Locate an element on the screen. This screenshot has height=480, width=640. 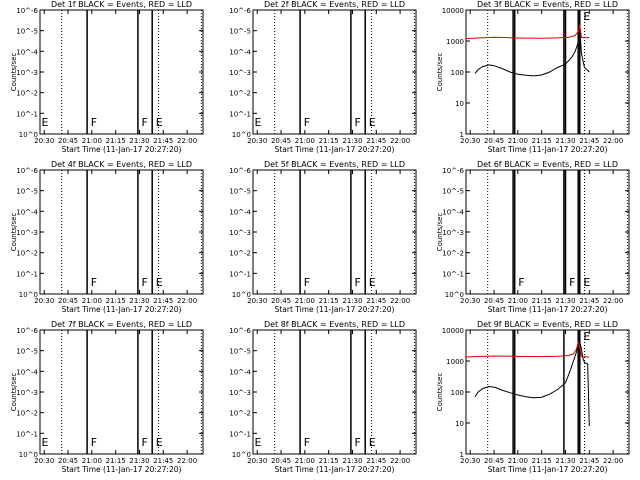
panel-title: Det 2f BLACK = Events, RED = LLD is located at coordinates (334, 4).